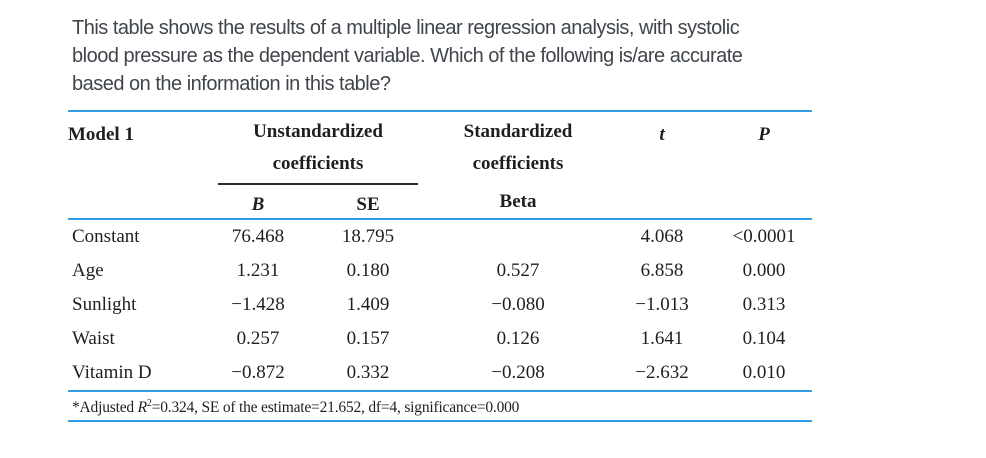  Describe the element at coordinates (258, 304) in the screenshot. I see `cell-b: −1.428` at that location.